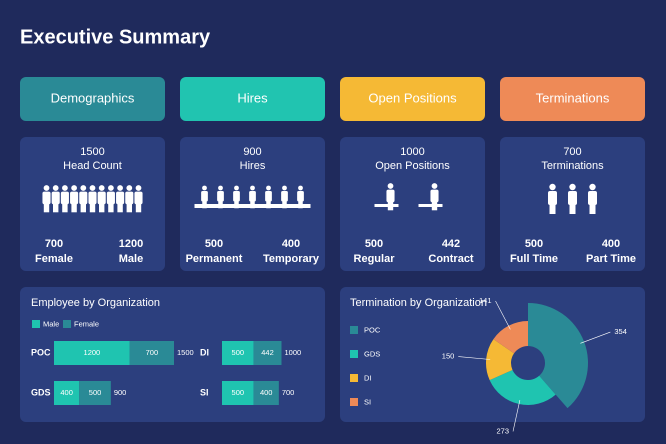 The width and height of the screenshot is (666, 444). I want to click on card-label: Hires, so click(253, 166).